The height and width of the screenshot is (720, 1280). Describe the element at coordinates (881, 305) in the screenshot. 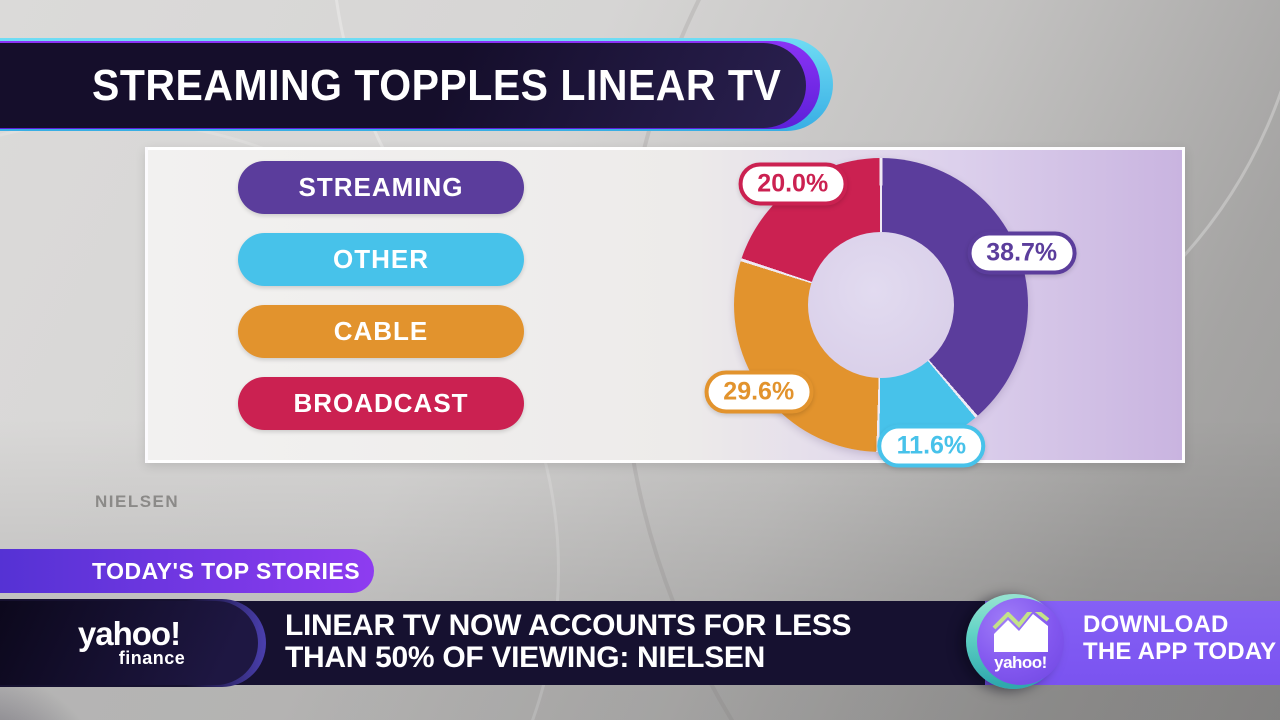

I see `donut-hole` at that location.